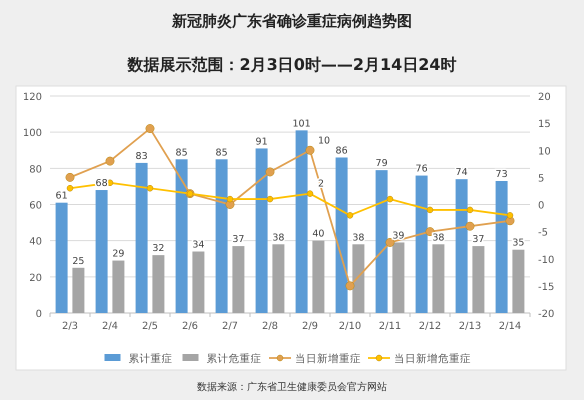  Describe the element at coordinates (190, 326) in the screenshot. I see `x-tick-label: 2/6` at that location.